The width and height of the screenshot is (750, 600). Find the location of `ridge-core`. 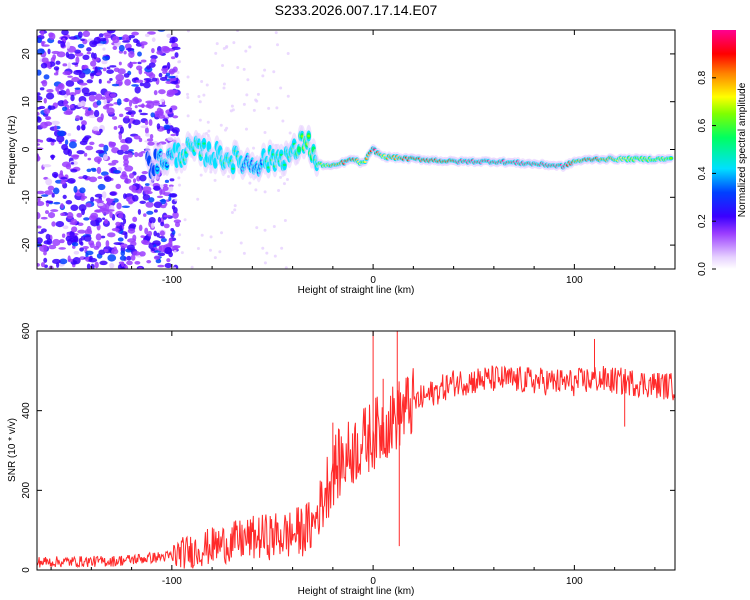

ridge-core is located at coordinates (284, 165).